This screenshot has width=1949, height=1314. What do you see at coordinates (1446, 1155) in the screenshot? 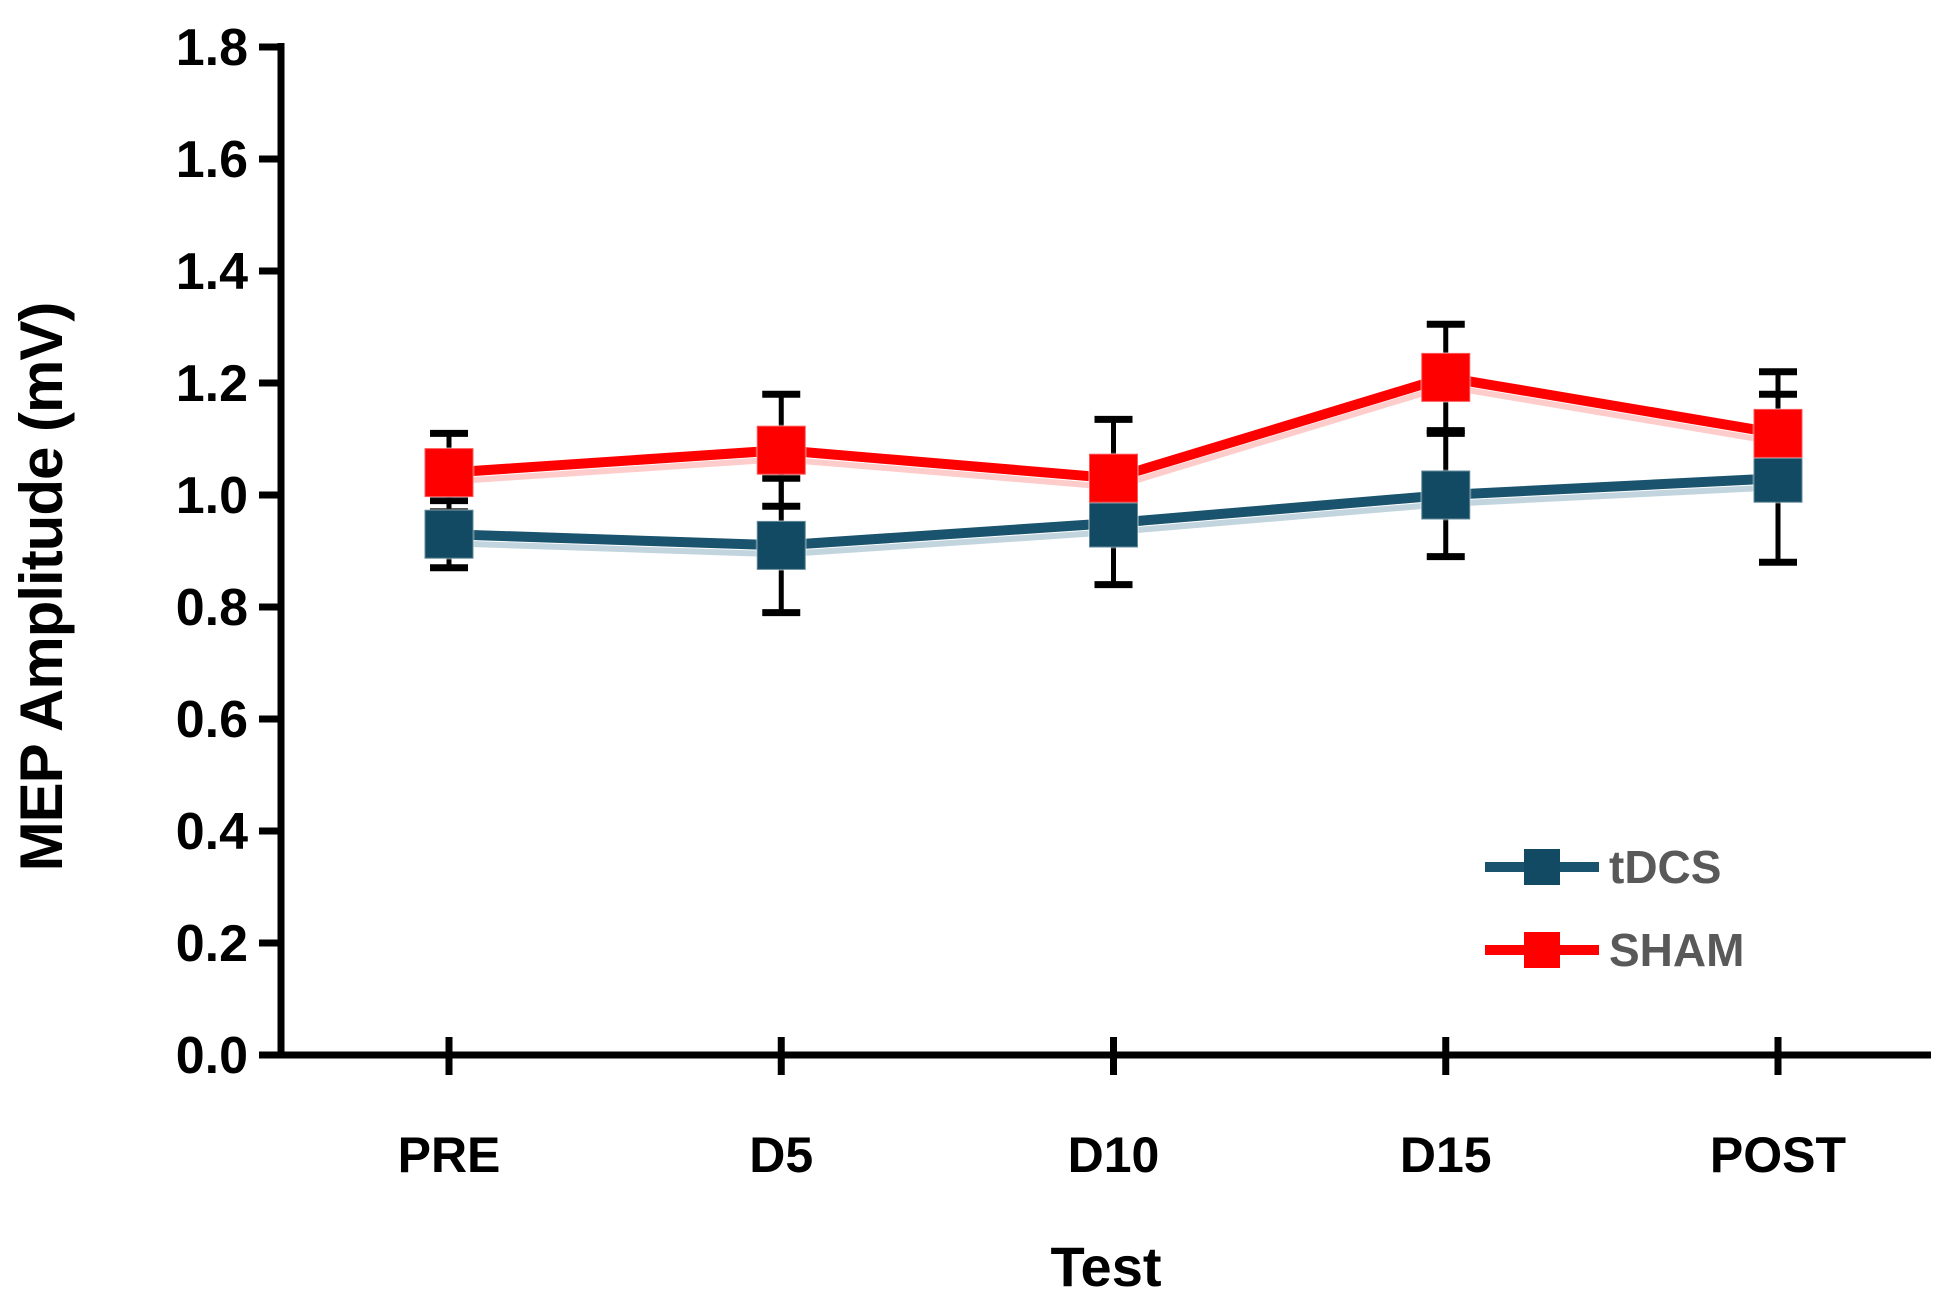
I see `x-tick-label: D15` at bounding box center [1446, 1155].